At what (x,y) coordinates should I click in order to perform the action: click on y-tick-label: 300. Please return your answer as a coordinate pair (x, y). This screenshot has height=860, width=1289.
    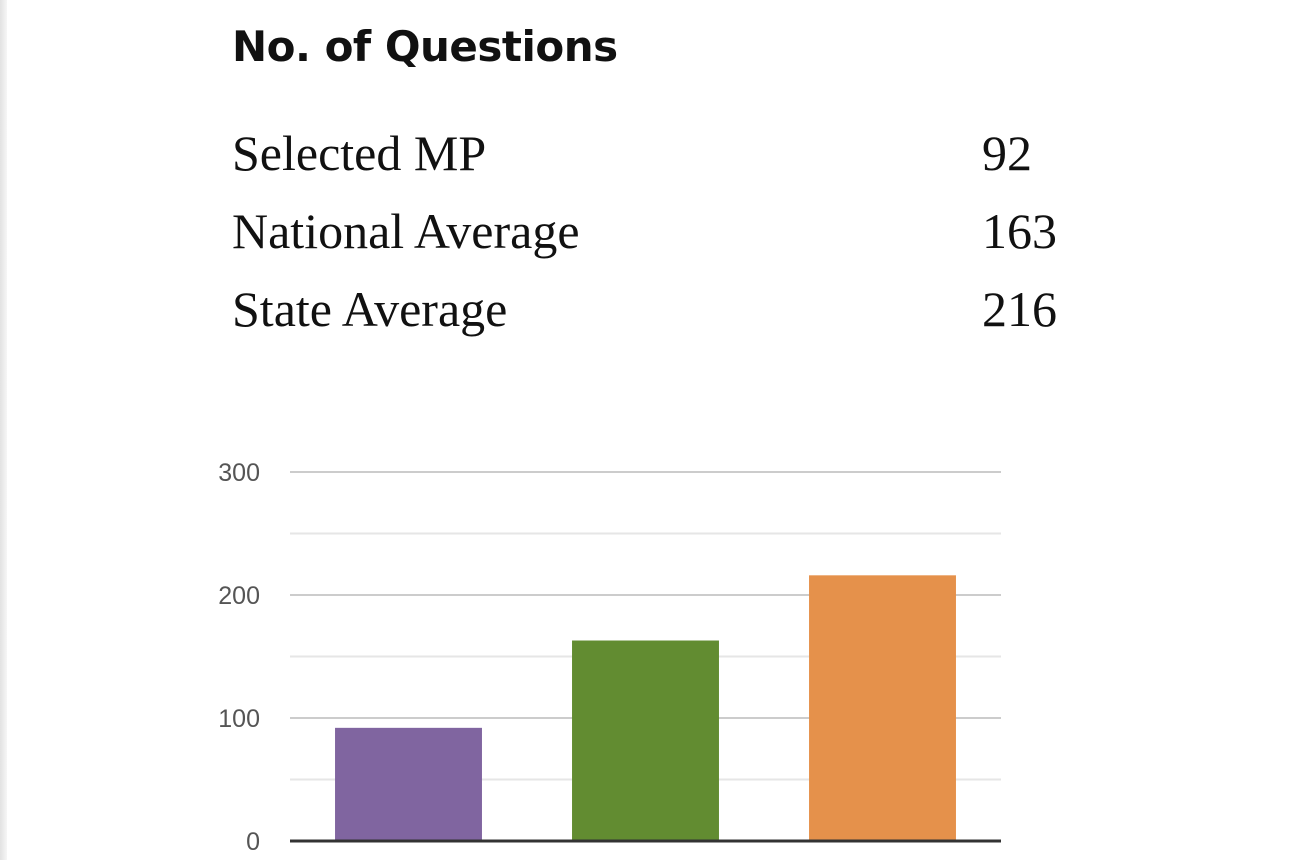
    Looking at the image, I should click on (239, 473).